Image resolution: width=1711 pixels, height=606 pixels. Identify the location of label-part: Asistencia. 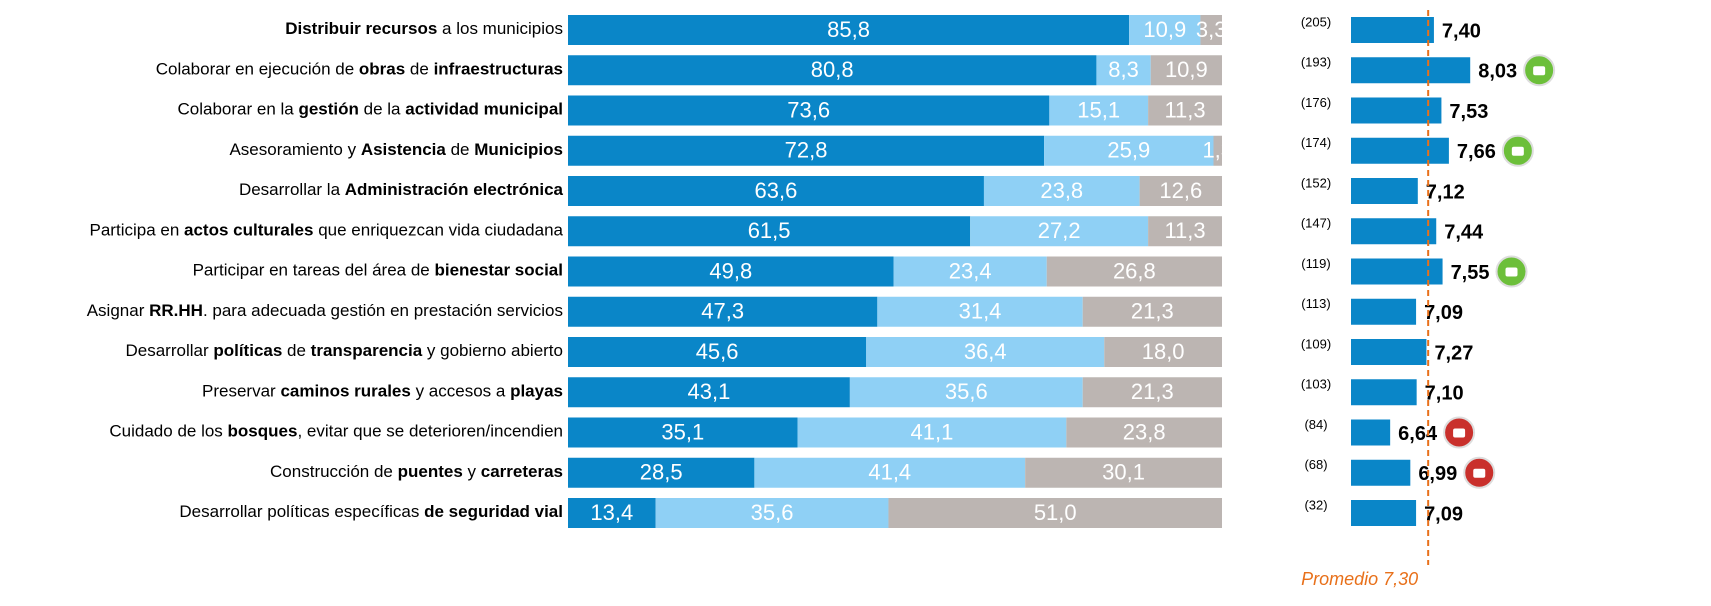
(404, 149).